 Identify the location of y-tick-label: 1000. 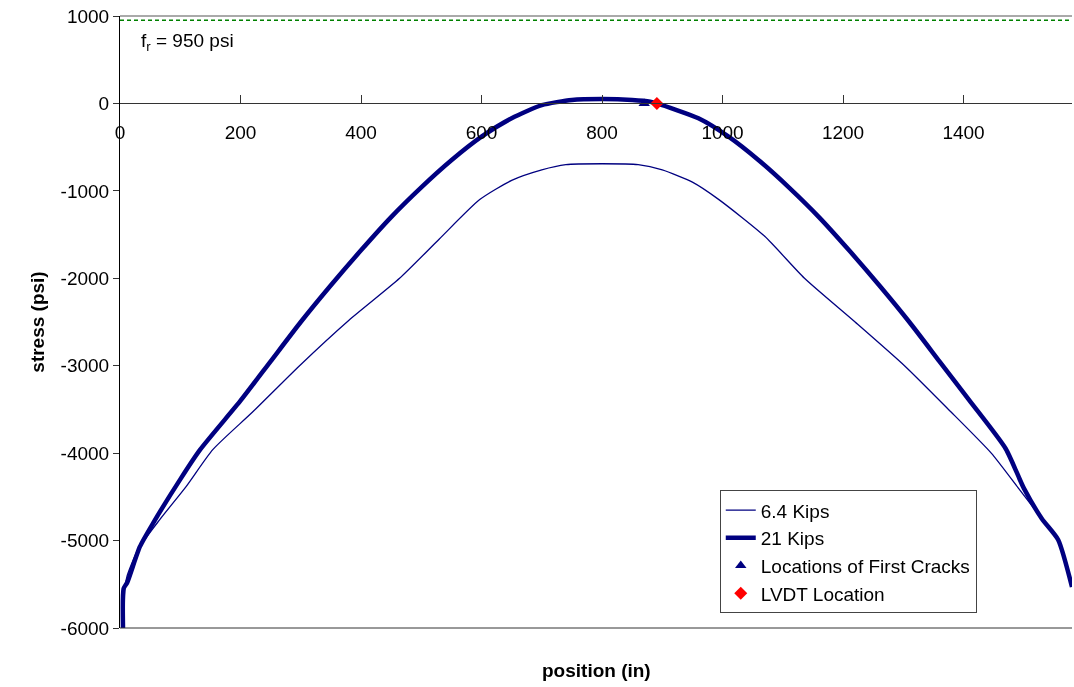
(88, 16).